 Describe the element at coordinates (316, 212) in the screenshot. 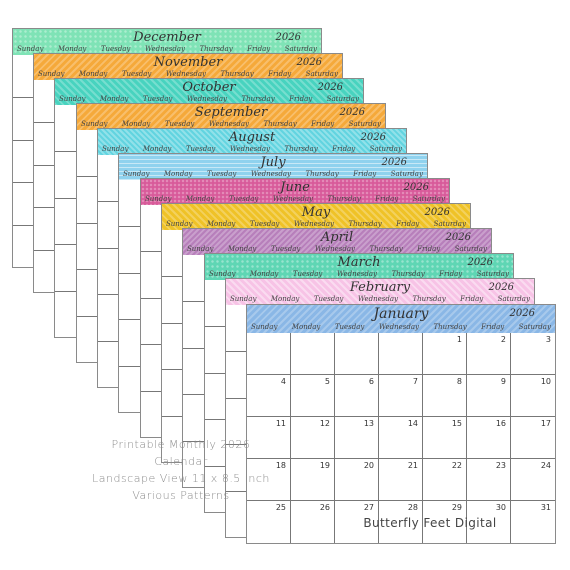

I see `month-title: May` at that location.